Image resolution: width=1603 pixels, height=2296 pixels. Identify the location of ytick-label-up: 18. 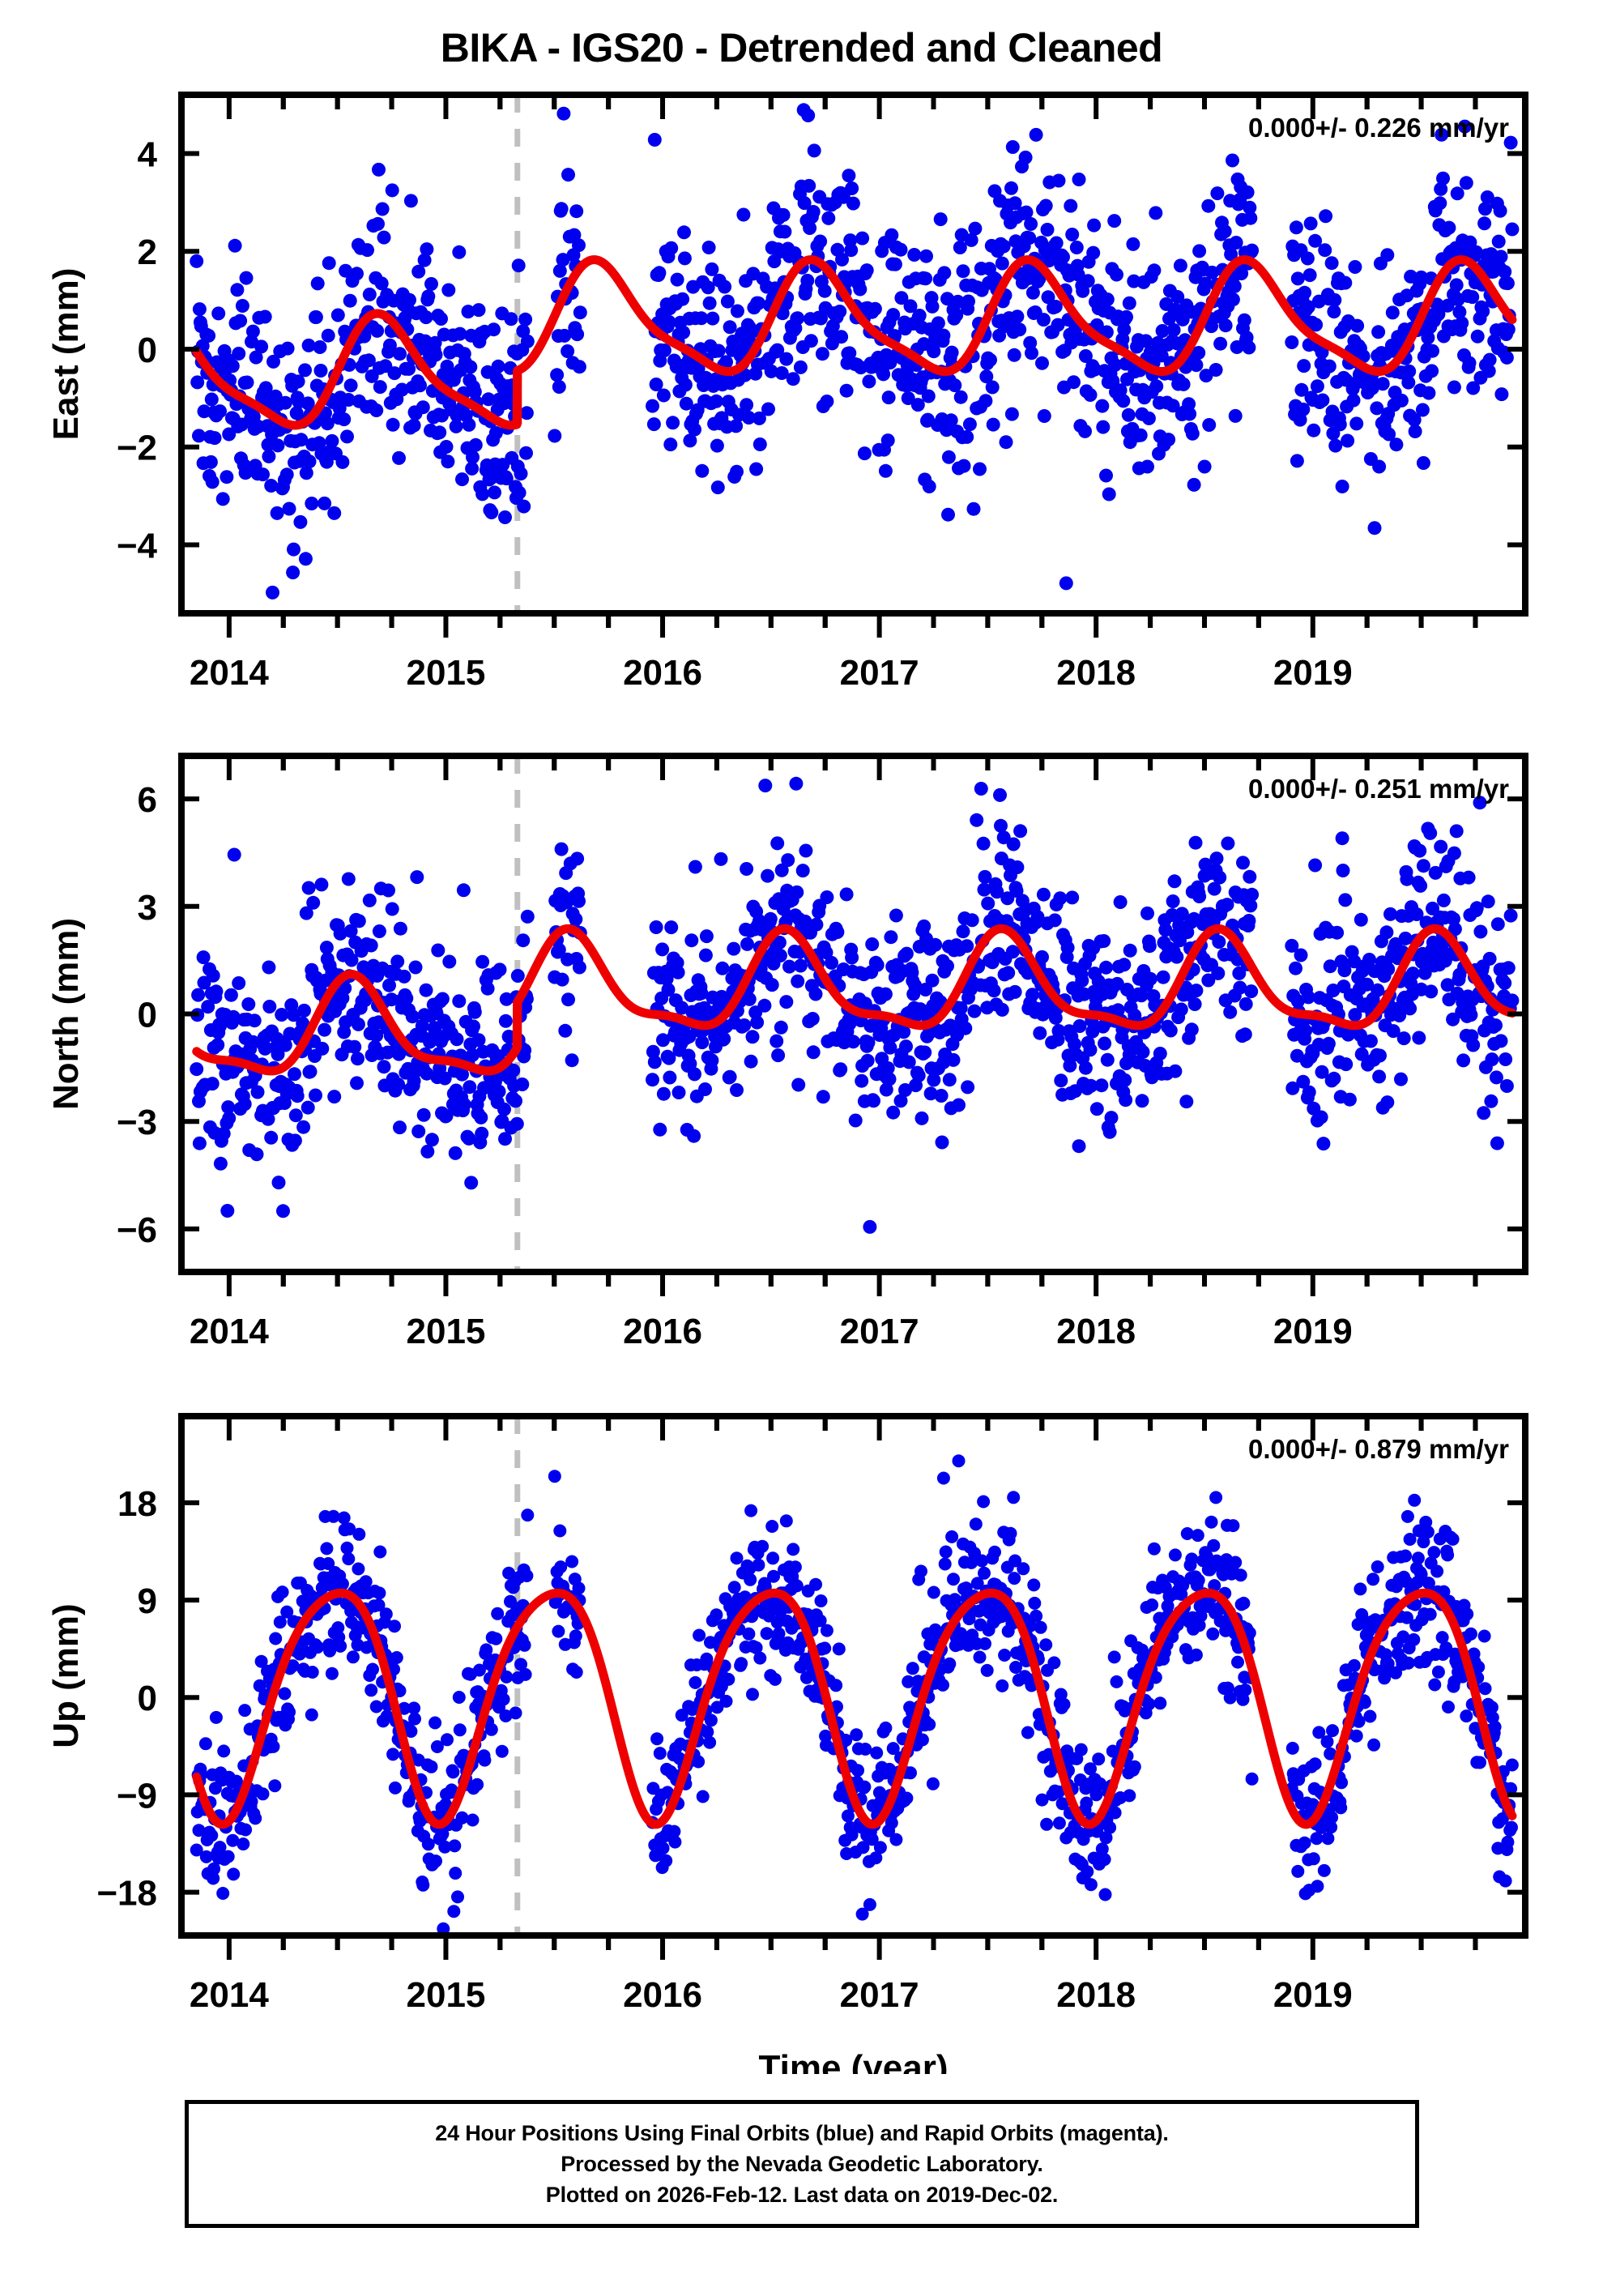
(137, 1504).